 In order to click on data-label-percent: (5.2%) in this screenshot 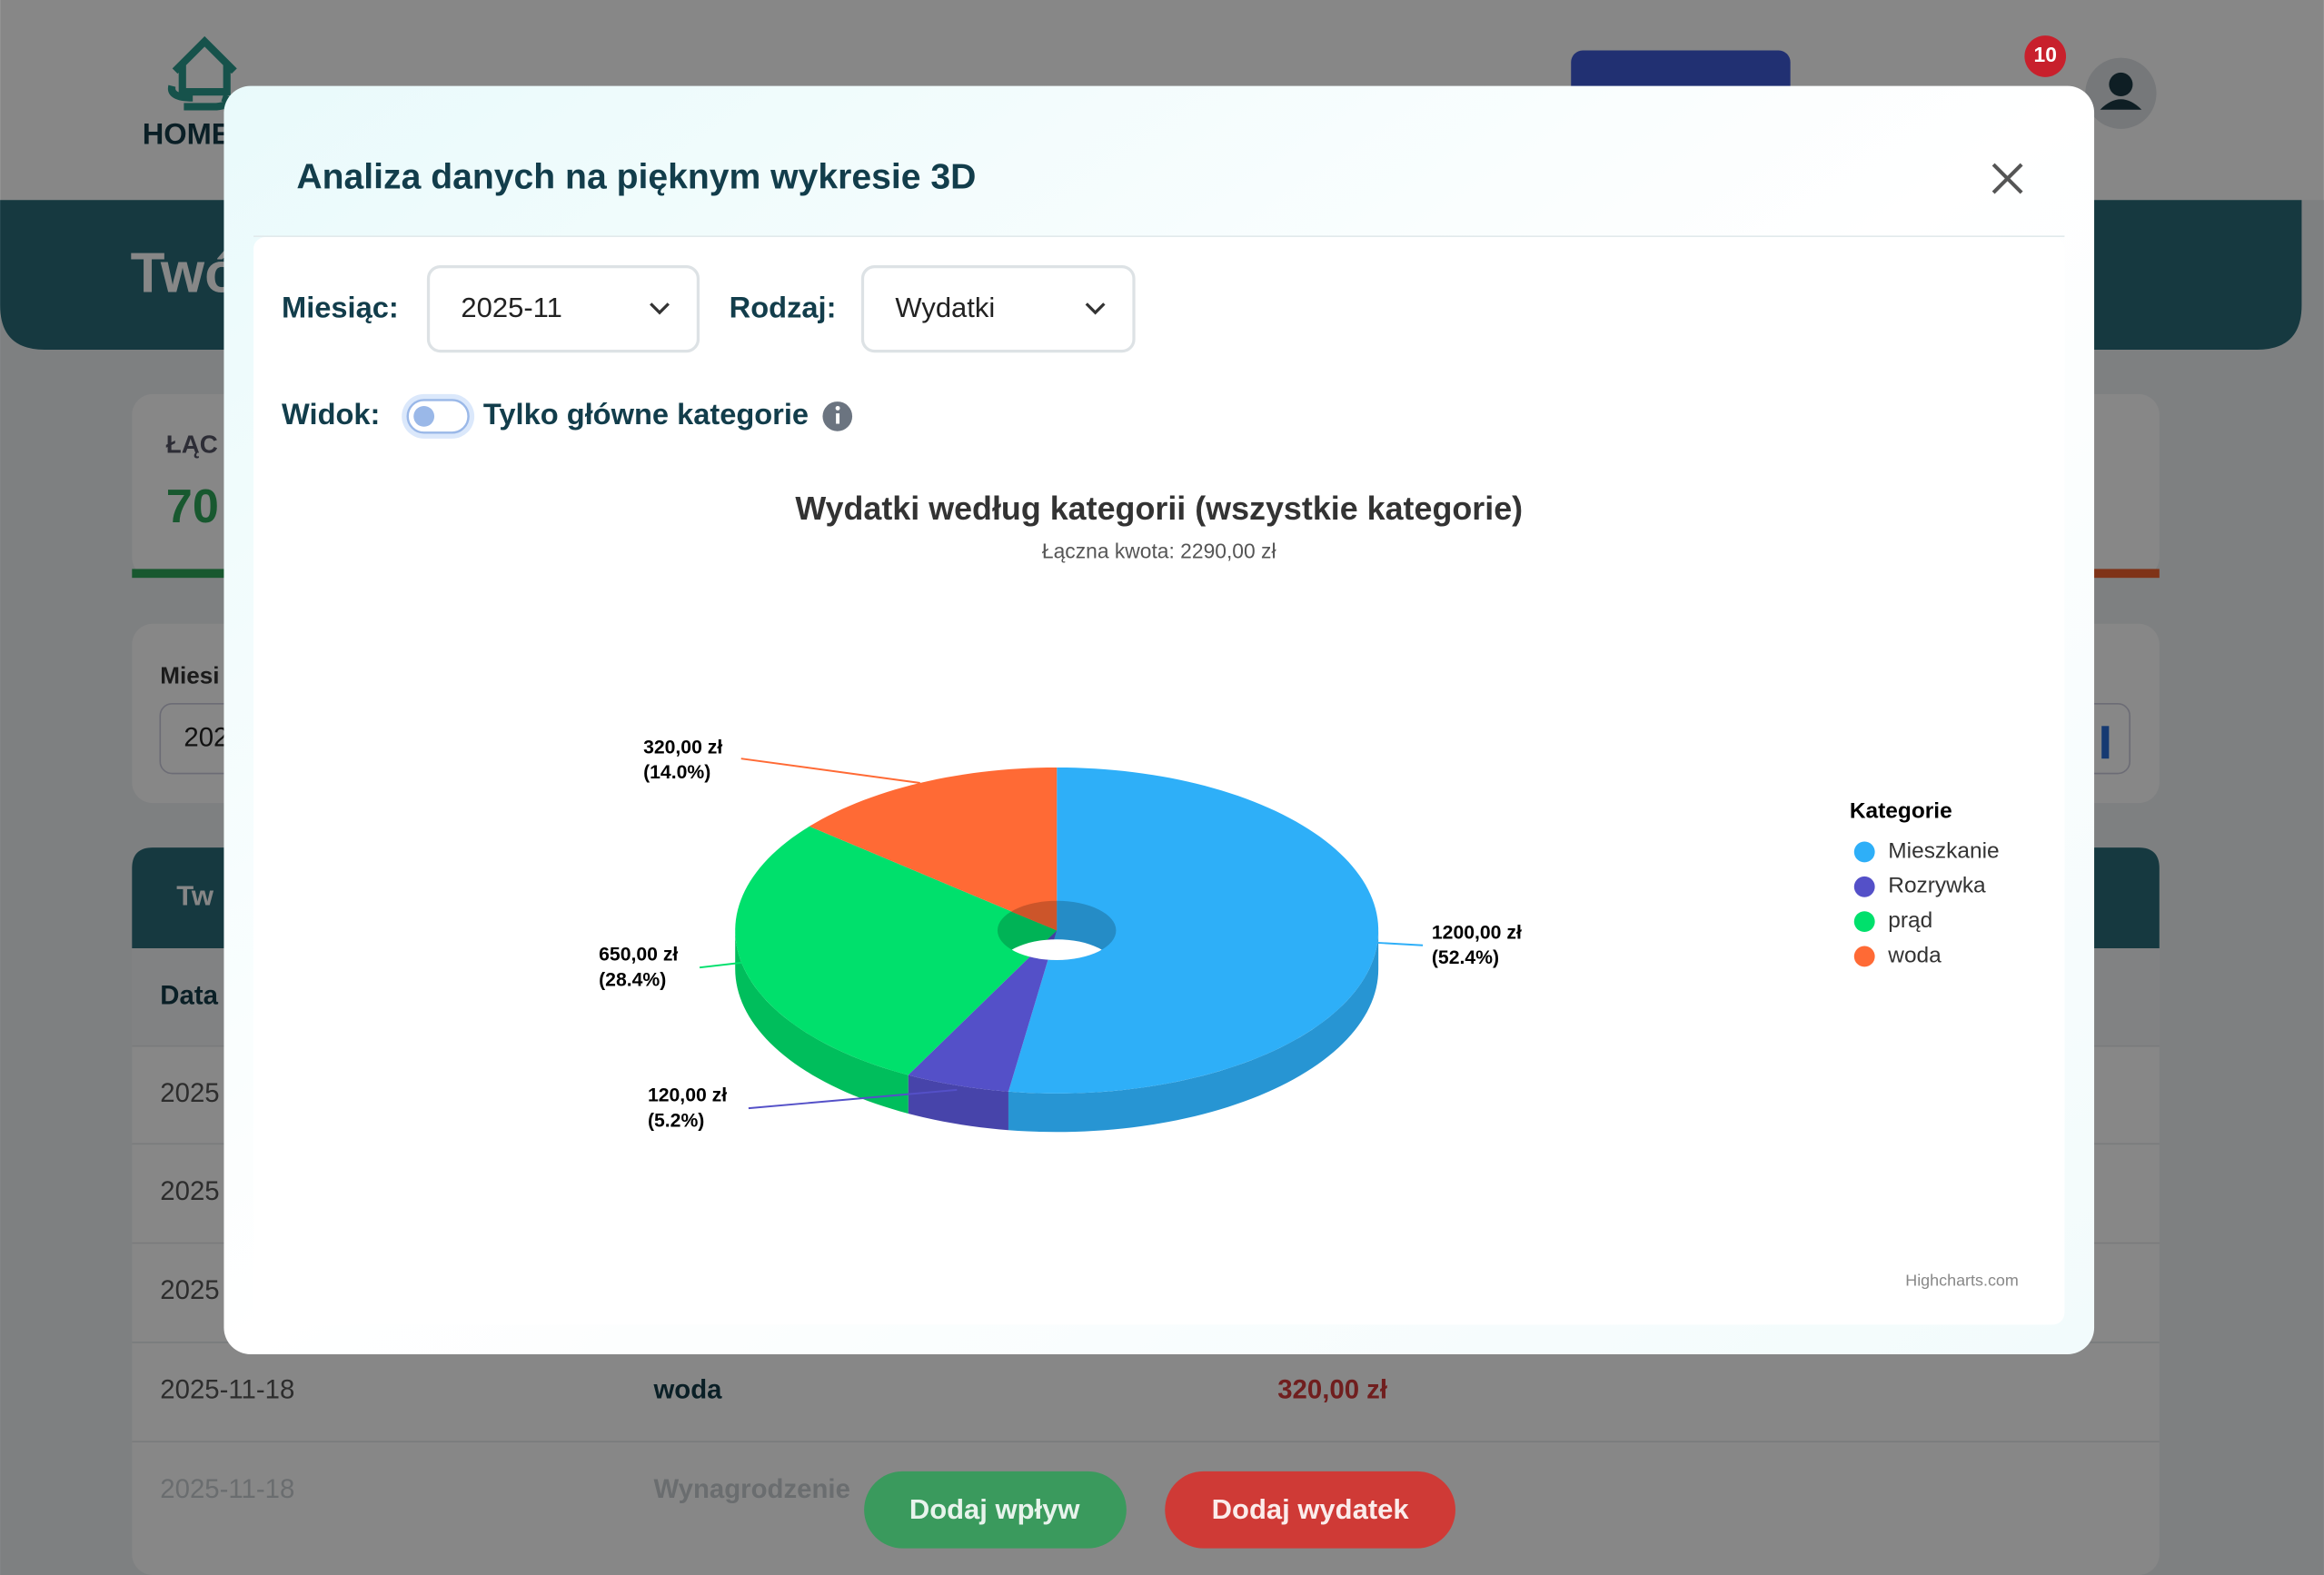, I will do `click(676, 1120)`.